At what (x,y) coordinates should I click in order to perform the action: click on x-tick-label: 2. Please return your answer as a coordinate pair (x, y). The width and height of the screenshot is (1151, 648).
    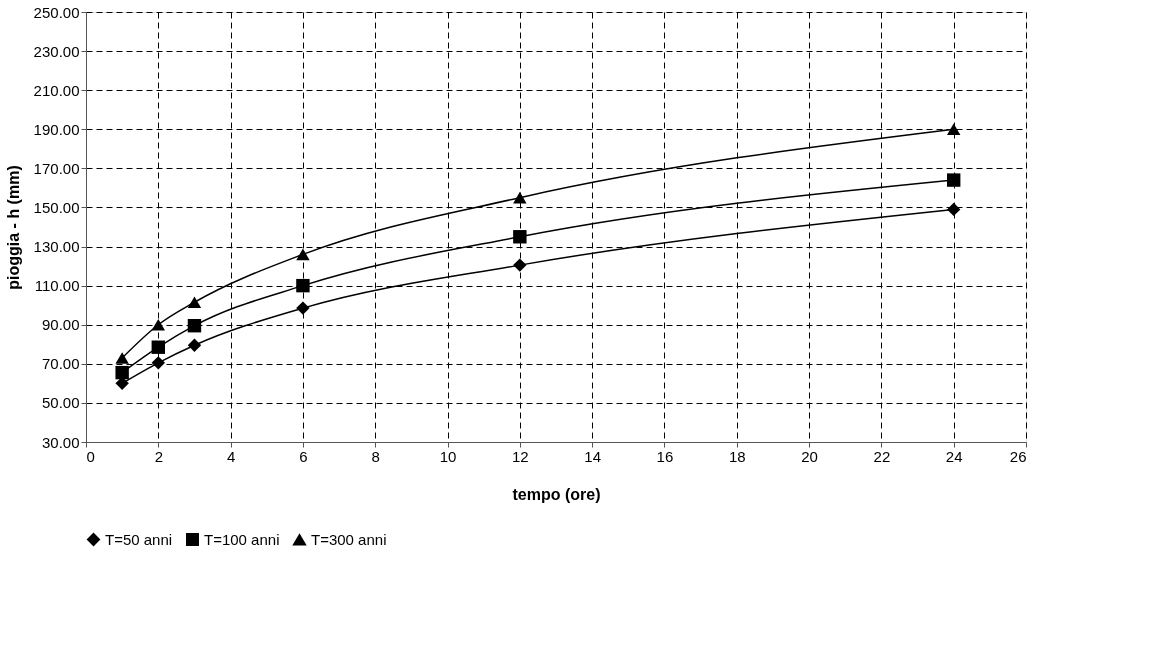
    Looking at the image, I should click on (158, 456).